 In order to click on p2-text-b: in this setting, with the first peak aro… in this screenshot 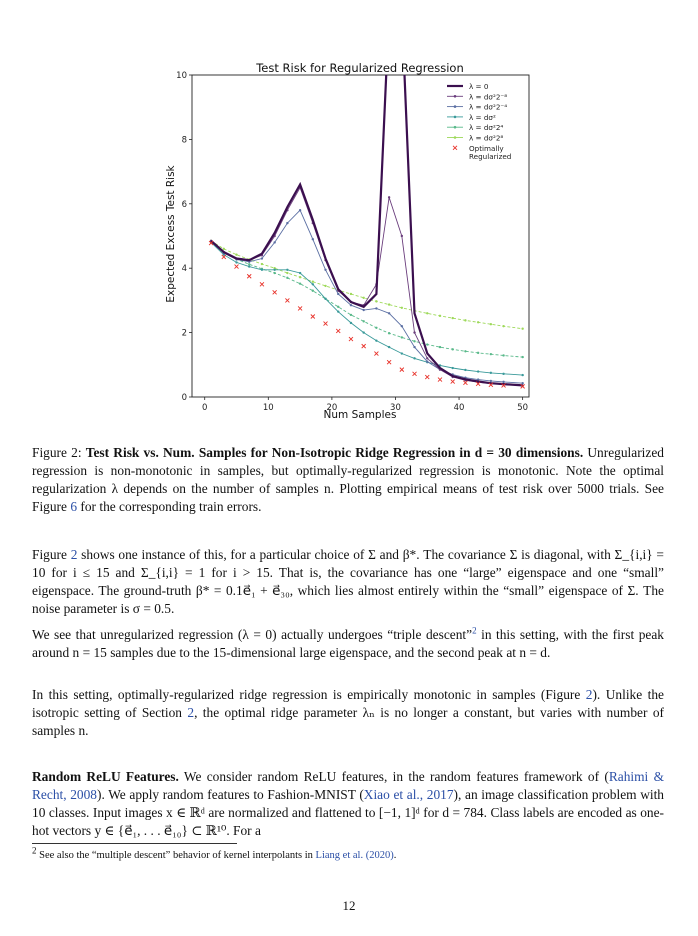, I will do `click(348, 643)`.